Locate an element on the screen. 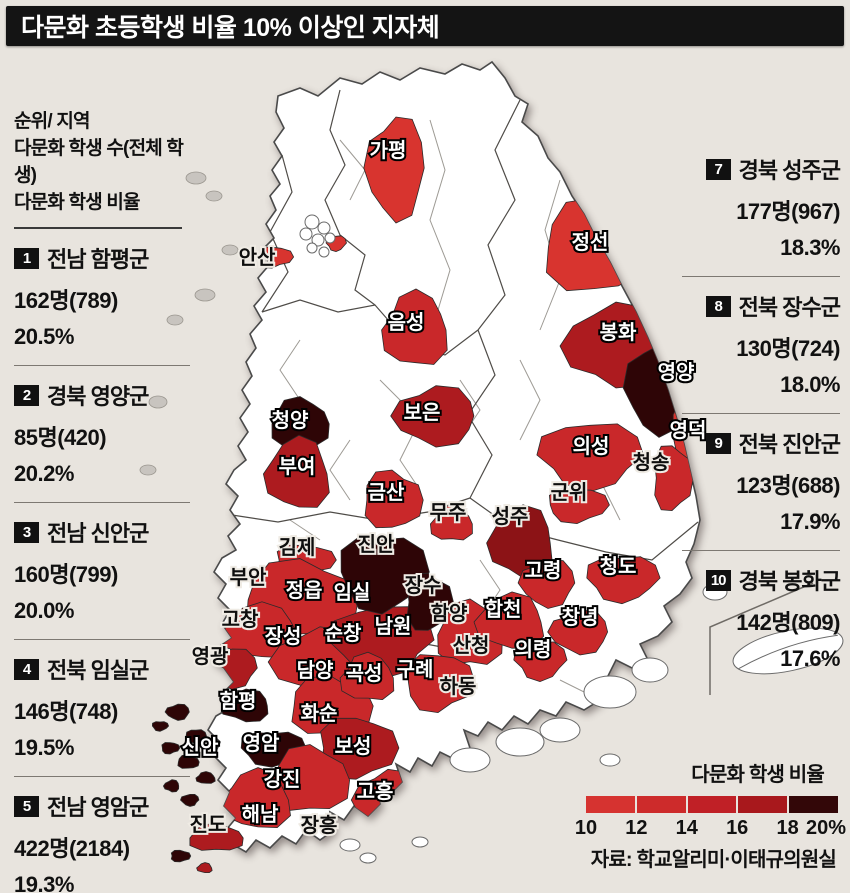 The image size is (850, 893). rank-region-name: 경북 봉화군 is located at coordinates (789, 581).